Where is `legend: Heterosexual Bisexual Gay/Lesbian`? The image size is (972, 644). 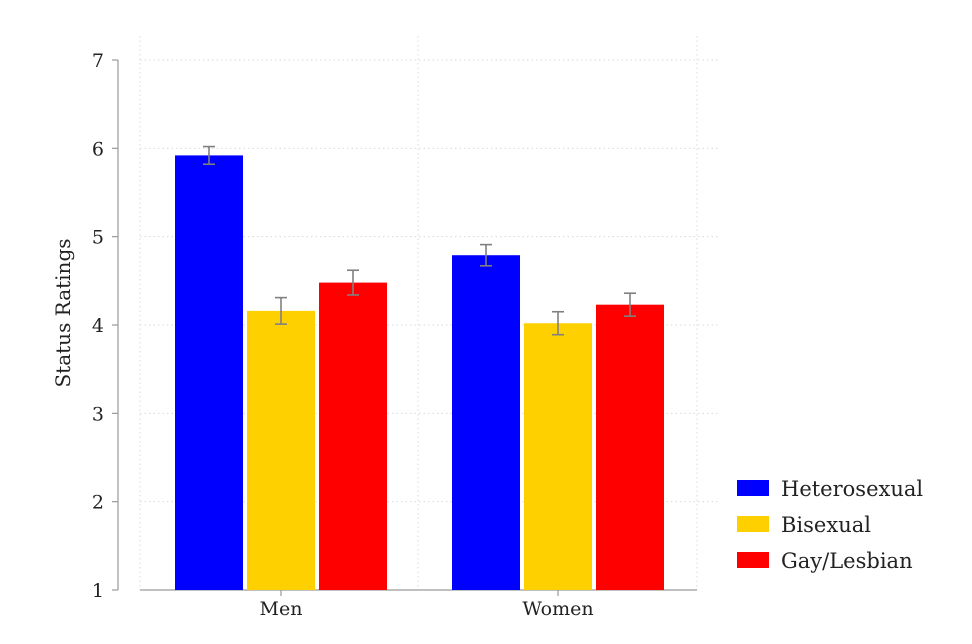 legend: Heterosexual Bisexual Gay/Lesbian is located at coordinates (830, 525).